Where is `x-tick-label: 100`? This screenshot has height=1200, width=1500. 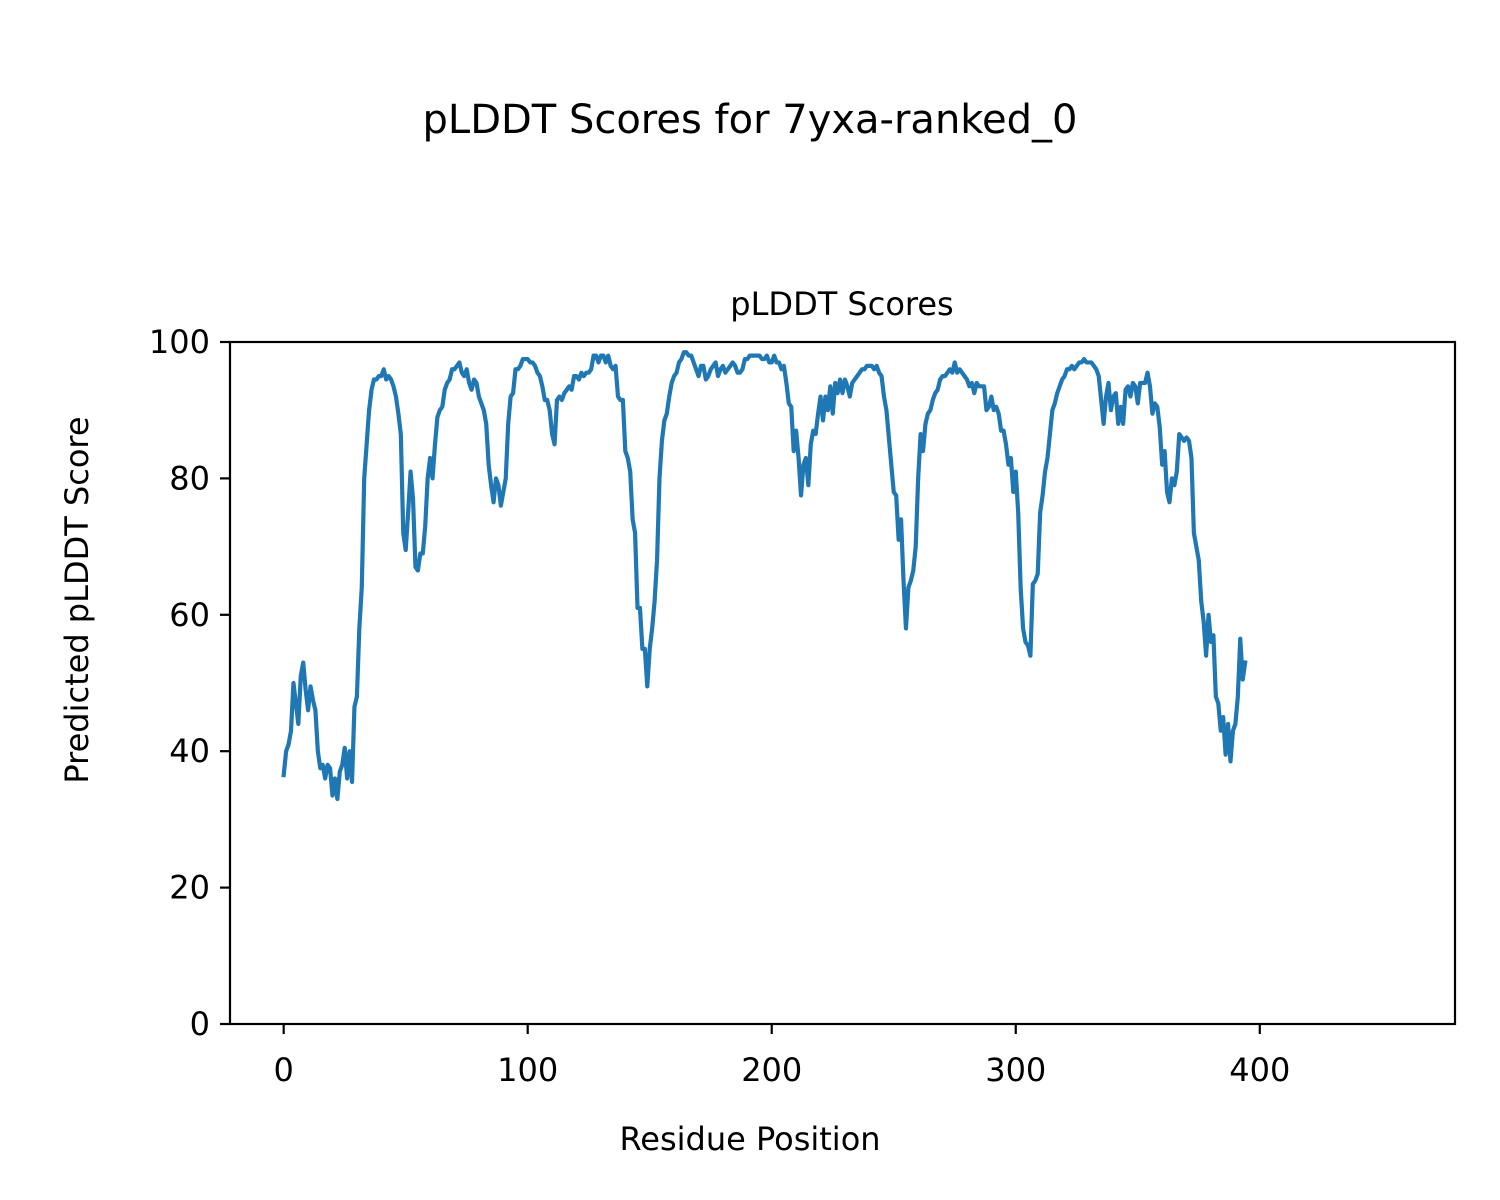
x-tick-label: 100 is located at coordinates (527, 1070).